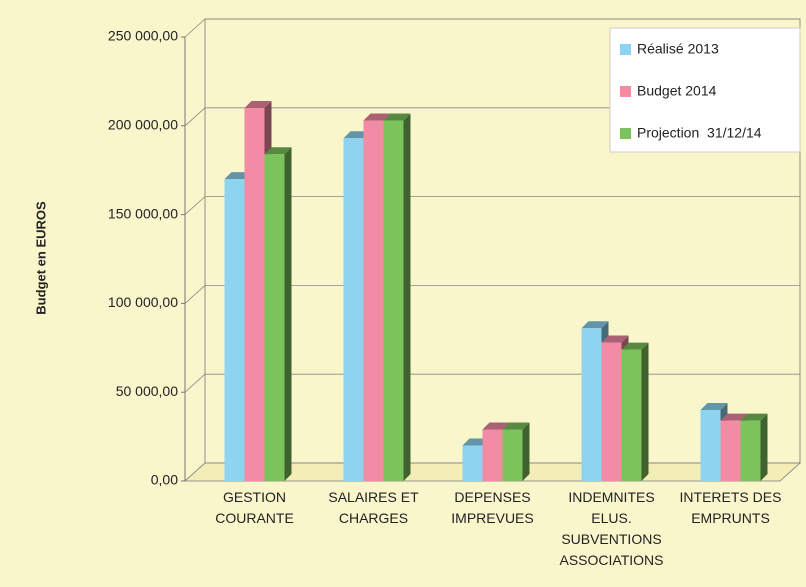 This screenshot has height=587, width=806. I want to click on legend-box, so click(705, 90).